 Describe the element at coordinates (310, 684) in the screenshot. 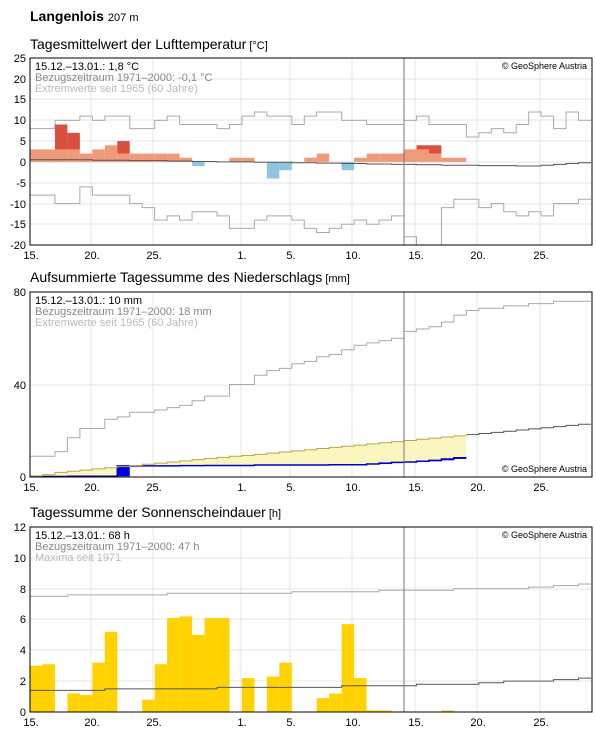

I see `sunshine-reference-line` at that location.